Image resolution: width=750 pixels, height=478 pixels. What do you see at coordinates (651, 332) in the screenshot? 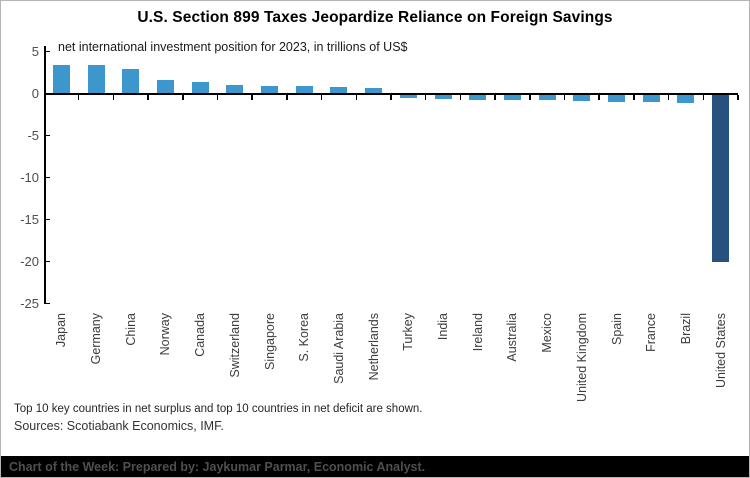
I see `x-axis-category-label: France` at bounding box center [651, 332].